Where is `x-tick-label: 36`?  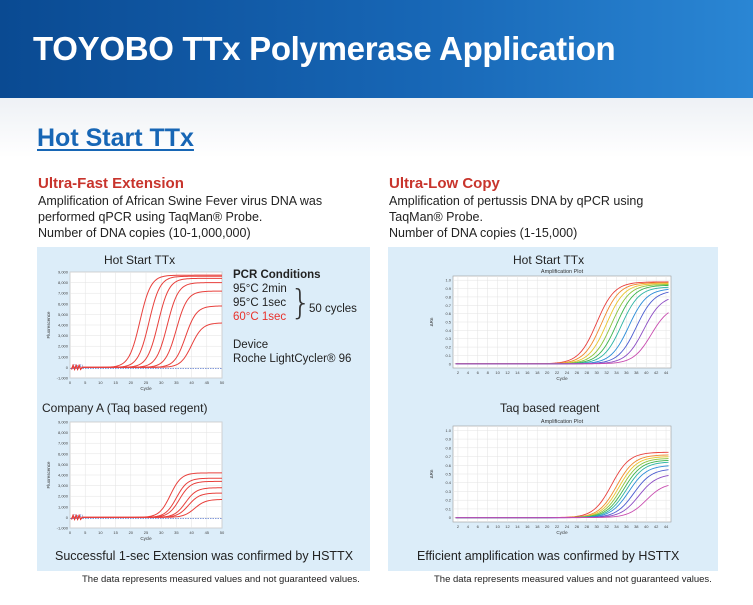
x-tick-label: 36 is located at coordinates (626, 526).